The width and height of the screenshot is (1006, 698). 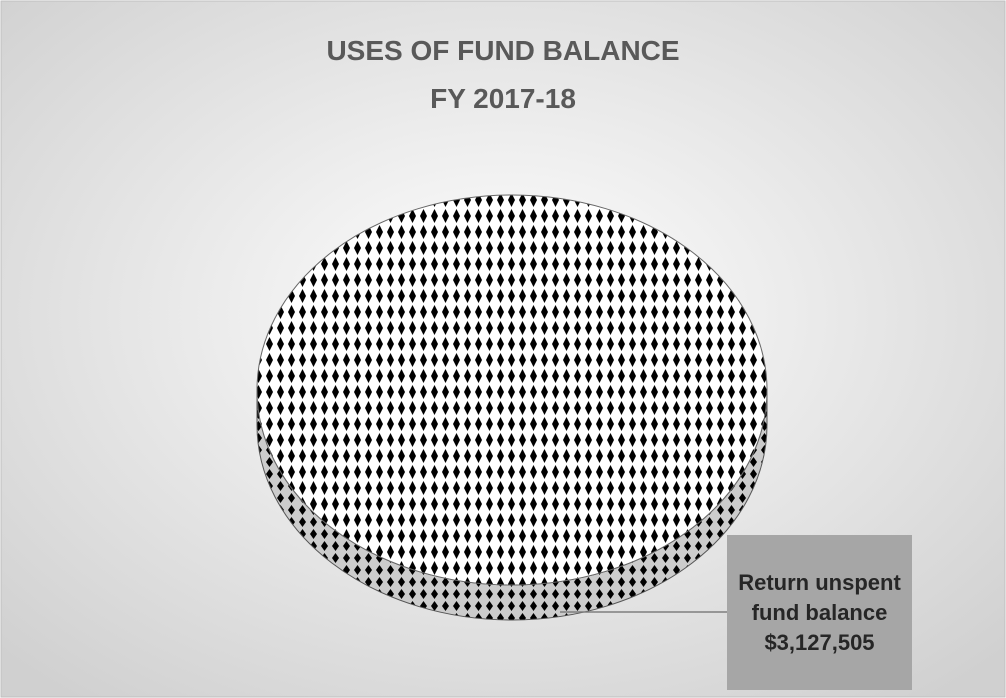 I want to click on chart-subtitle: FY 2017-18, so click(x=503, y=98).